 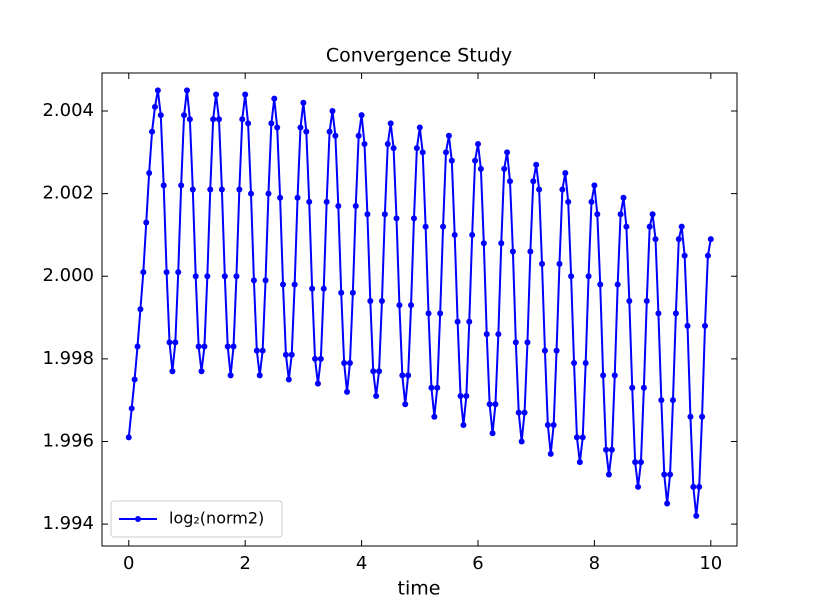 What do you see at coordinates (138, 519) in the screenshot?
I see `legend-marker` at bounding box center [138, 519].